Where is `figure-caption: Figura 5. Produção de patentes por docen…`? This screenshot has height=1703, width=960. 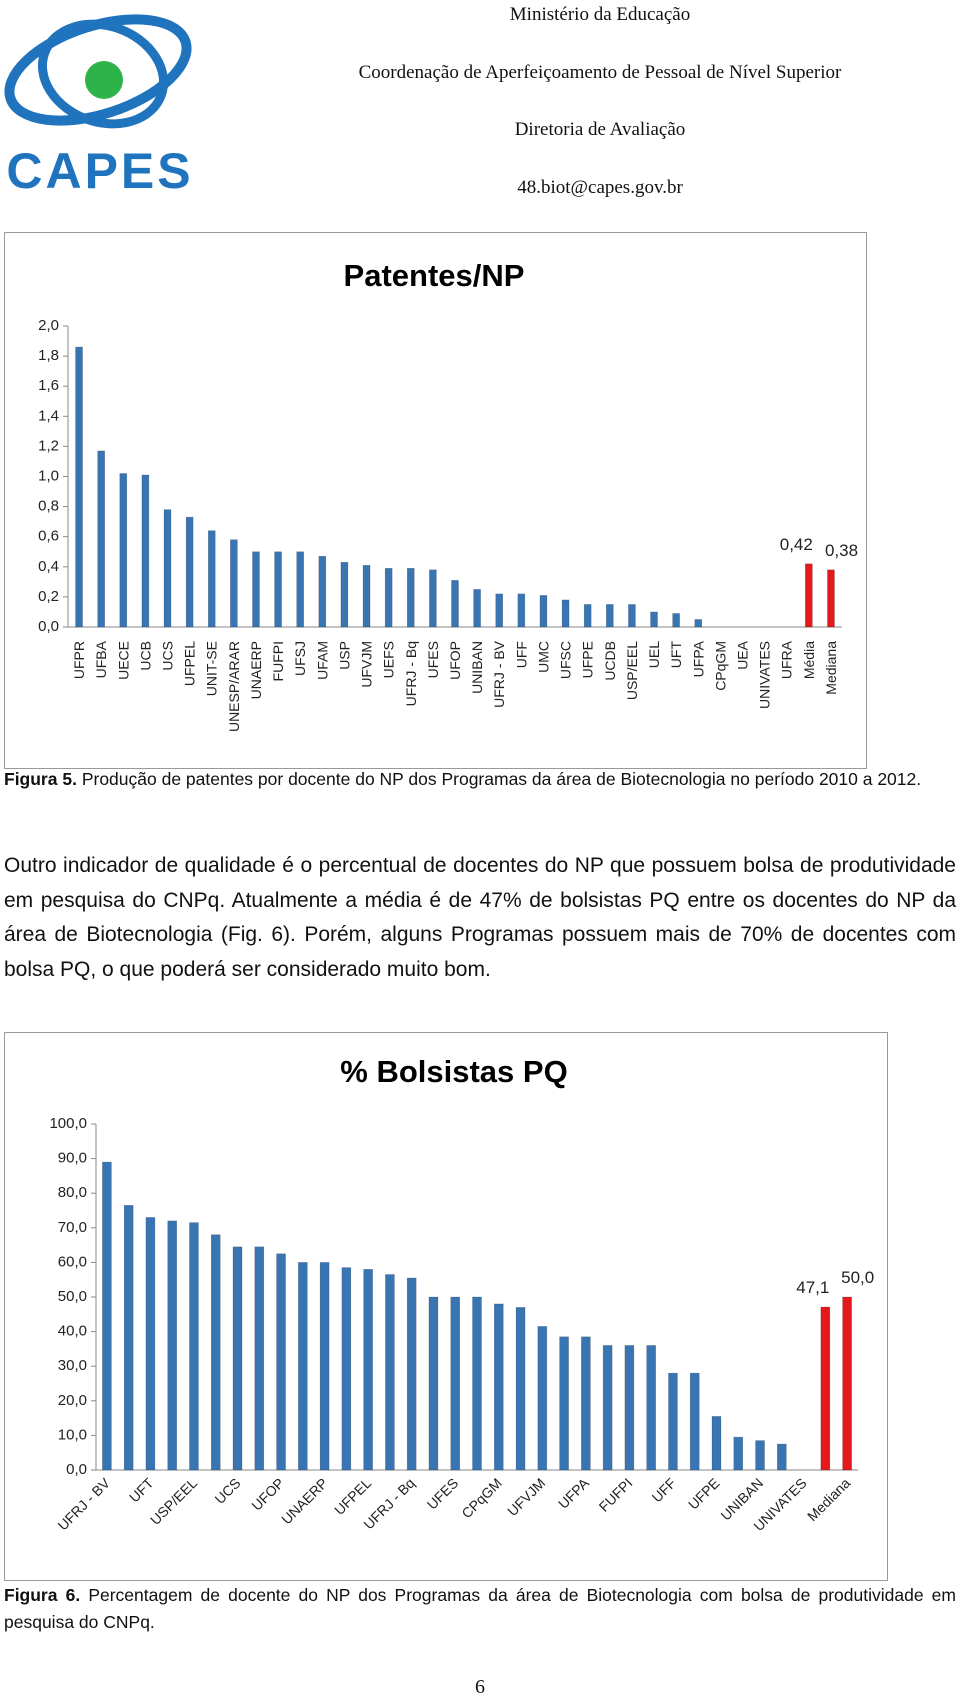
figure-caption: Figura 5. Produção de patentes por docen… is located at coordinates (480, 779).